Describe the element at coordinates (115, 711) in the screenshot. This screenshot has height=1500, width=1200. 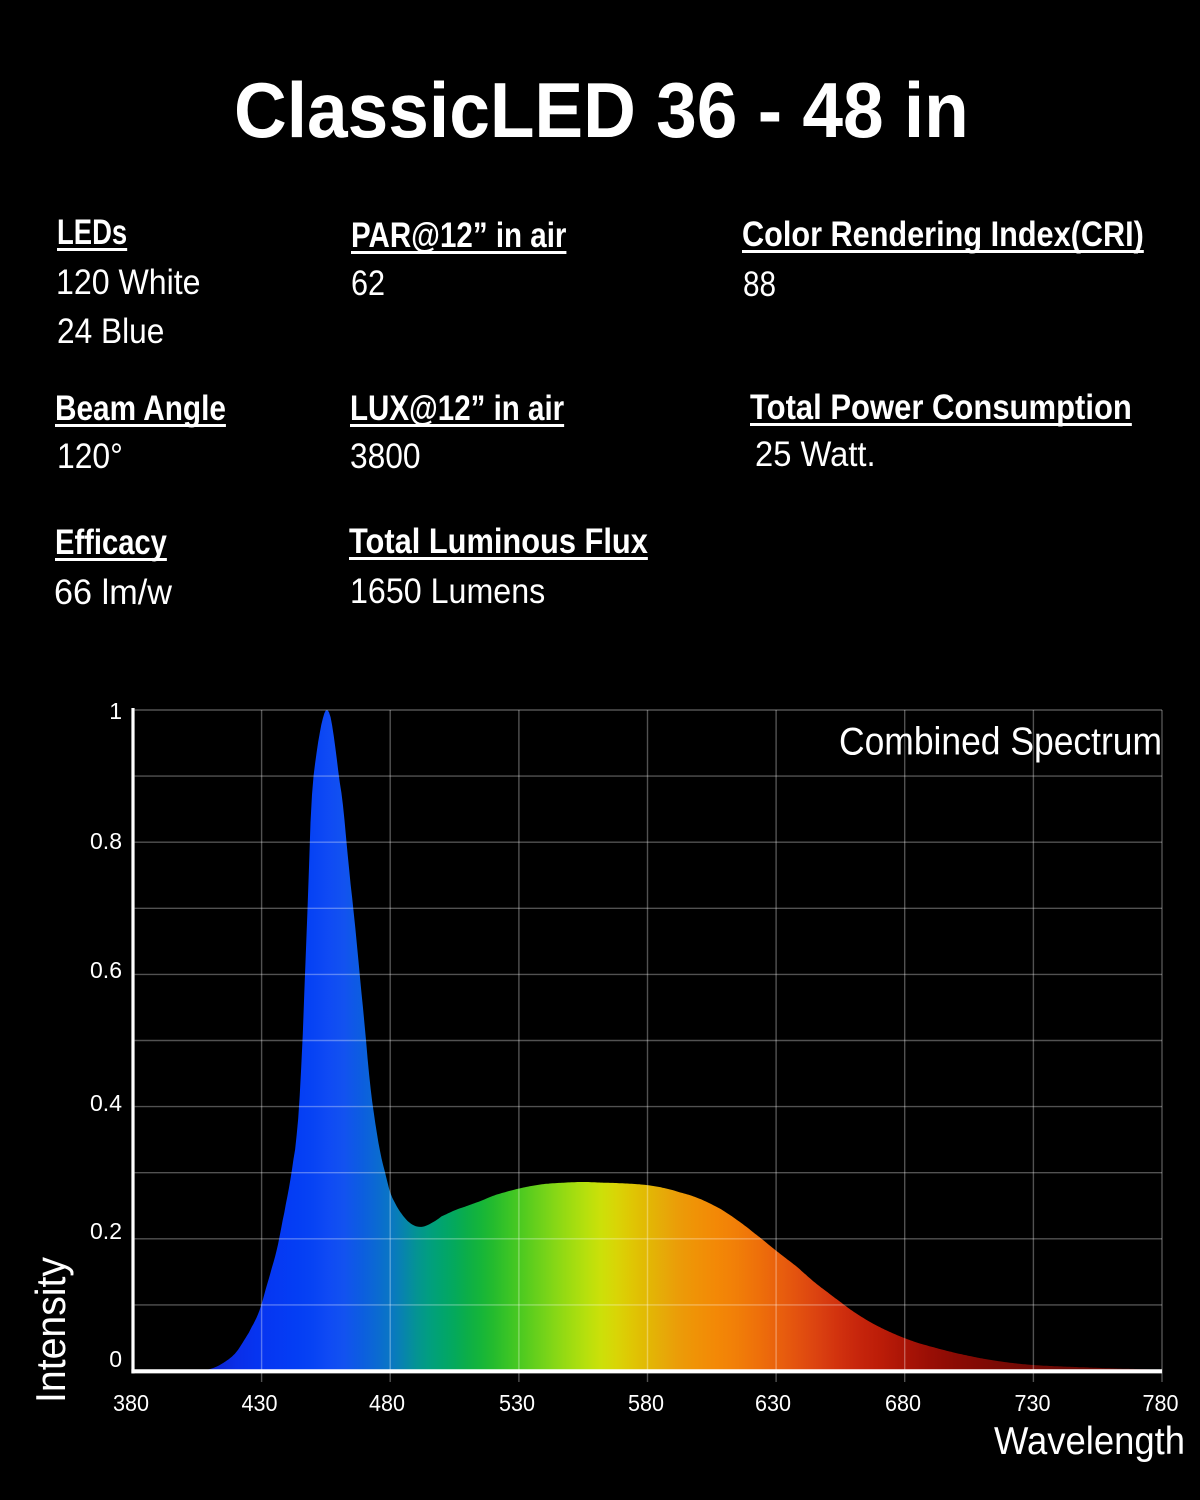
I see `svg-text: 1` at that location.